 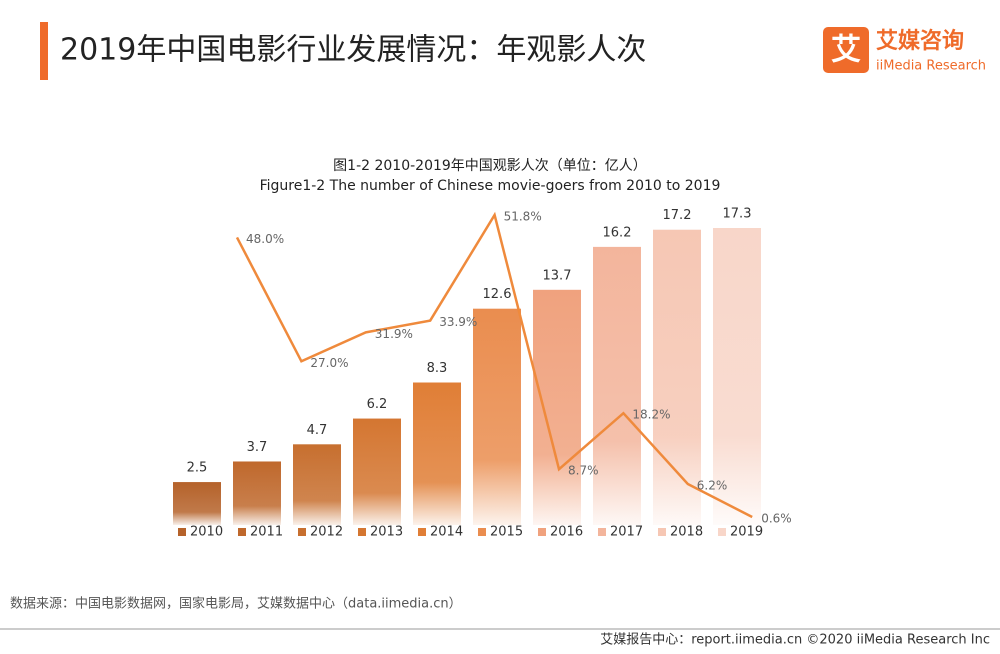 I want to click on legend-label: 2019, so click(x=746, y=532).